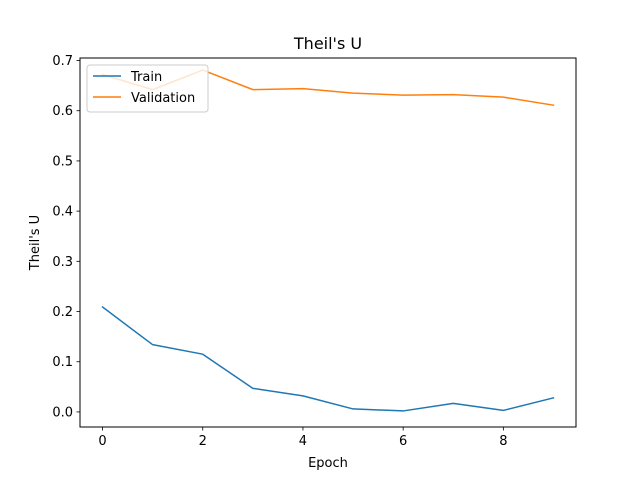 The image size is (640, 480). I want to click on legend-label-validation: Validation, so click(163, 98).